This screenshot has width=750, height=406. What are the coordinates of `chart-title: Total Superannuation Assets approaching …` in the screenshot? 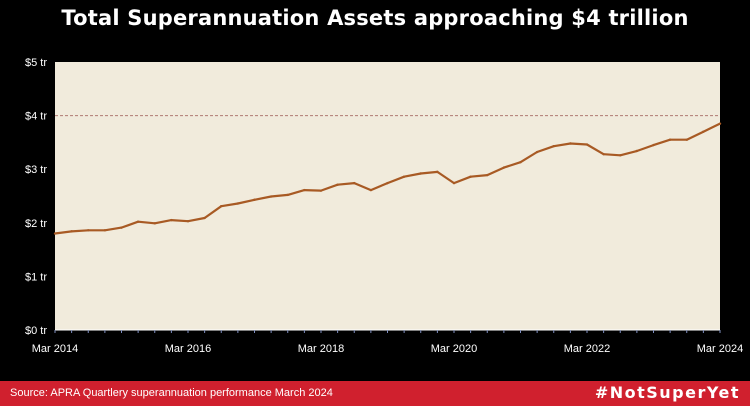 It's located at (375, 18).